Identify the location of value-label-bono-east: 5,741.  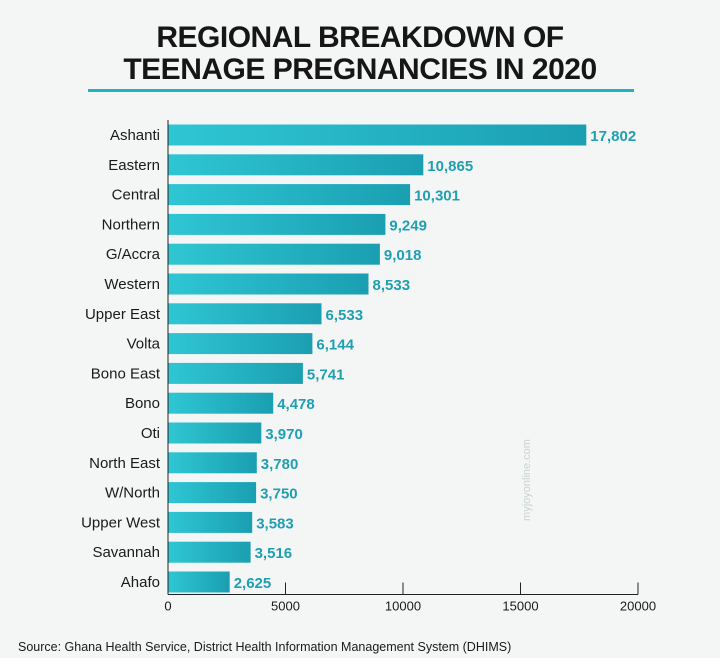
(326, 374).